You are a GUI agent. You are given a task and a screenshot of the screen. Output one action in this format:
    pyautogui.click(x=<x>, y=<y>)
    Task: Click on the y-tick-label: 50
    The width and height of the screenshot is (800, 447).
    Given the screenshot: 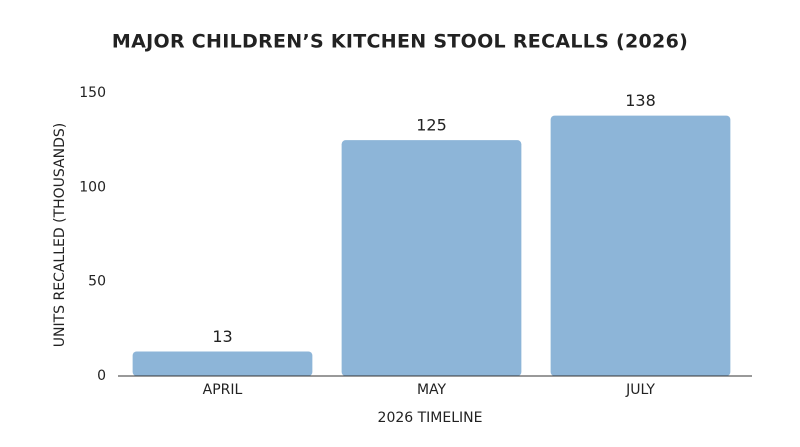 What is the action you would take?
    pyautogui.click(x=97, y=282)
    